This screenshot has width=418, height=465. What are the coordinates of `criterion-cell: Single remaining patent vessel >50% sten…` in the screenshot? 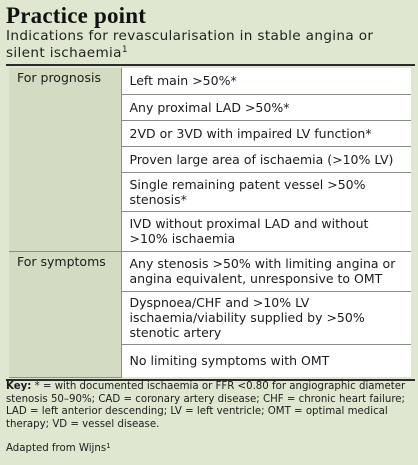 It's located at (265, 191).